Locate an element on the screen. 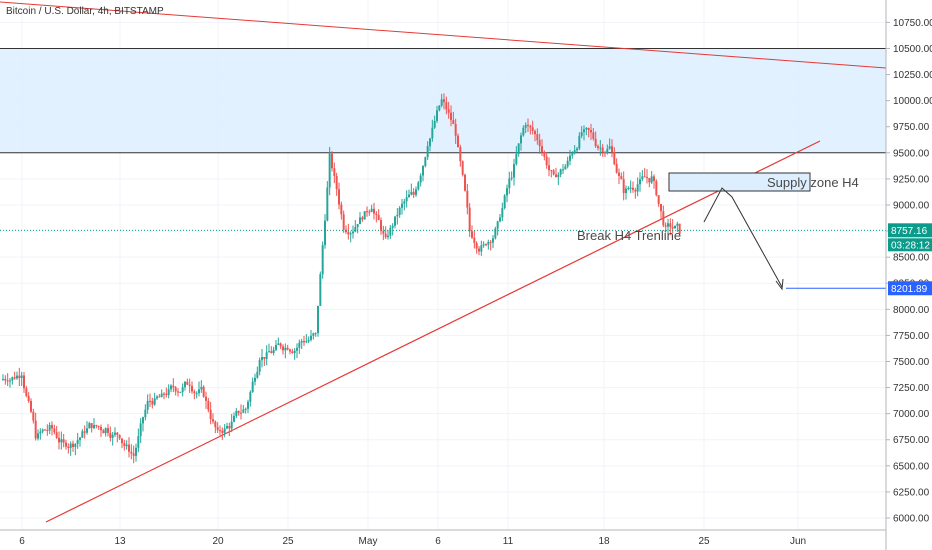  time-axis: 6 13 20 25 May 6 11 18 25 Jun is located at coordinates (443, 538).